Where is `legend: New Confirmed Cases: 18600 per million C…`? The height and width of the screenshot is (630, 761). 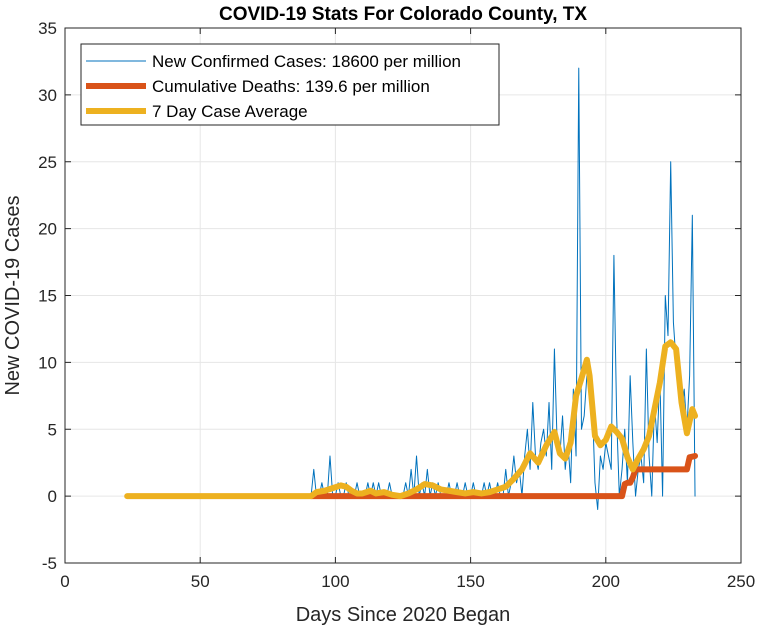
legend: New Confirmed Cases: 18600 per million C… is located at coordinates (290, 84).